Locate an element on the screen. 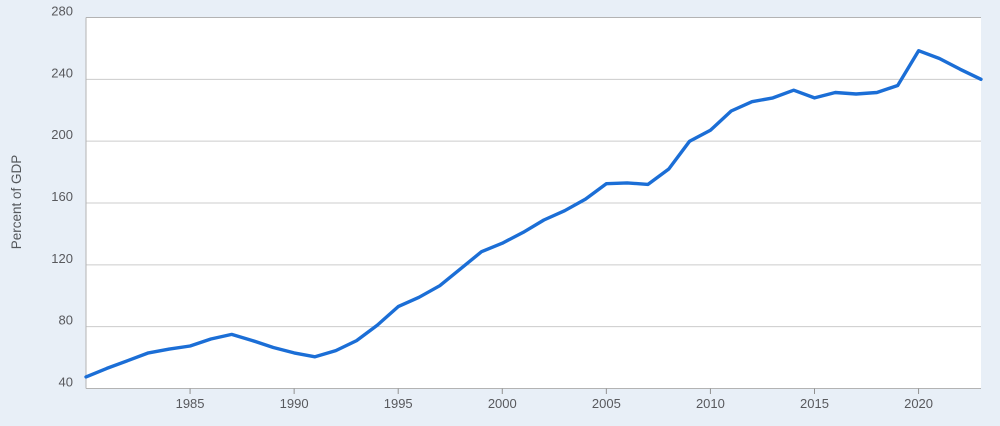 This screenshot has width=1000, height=426. x-tick-label: 1995 is located at coordinates (398, 403).